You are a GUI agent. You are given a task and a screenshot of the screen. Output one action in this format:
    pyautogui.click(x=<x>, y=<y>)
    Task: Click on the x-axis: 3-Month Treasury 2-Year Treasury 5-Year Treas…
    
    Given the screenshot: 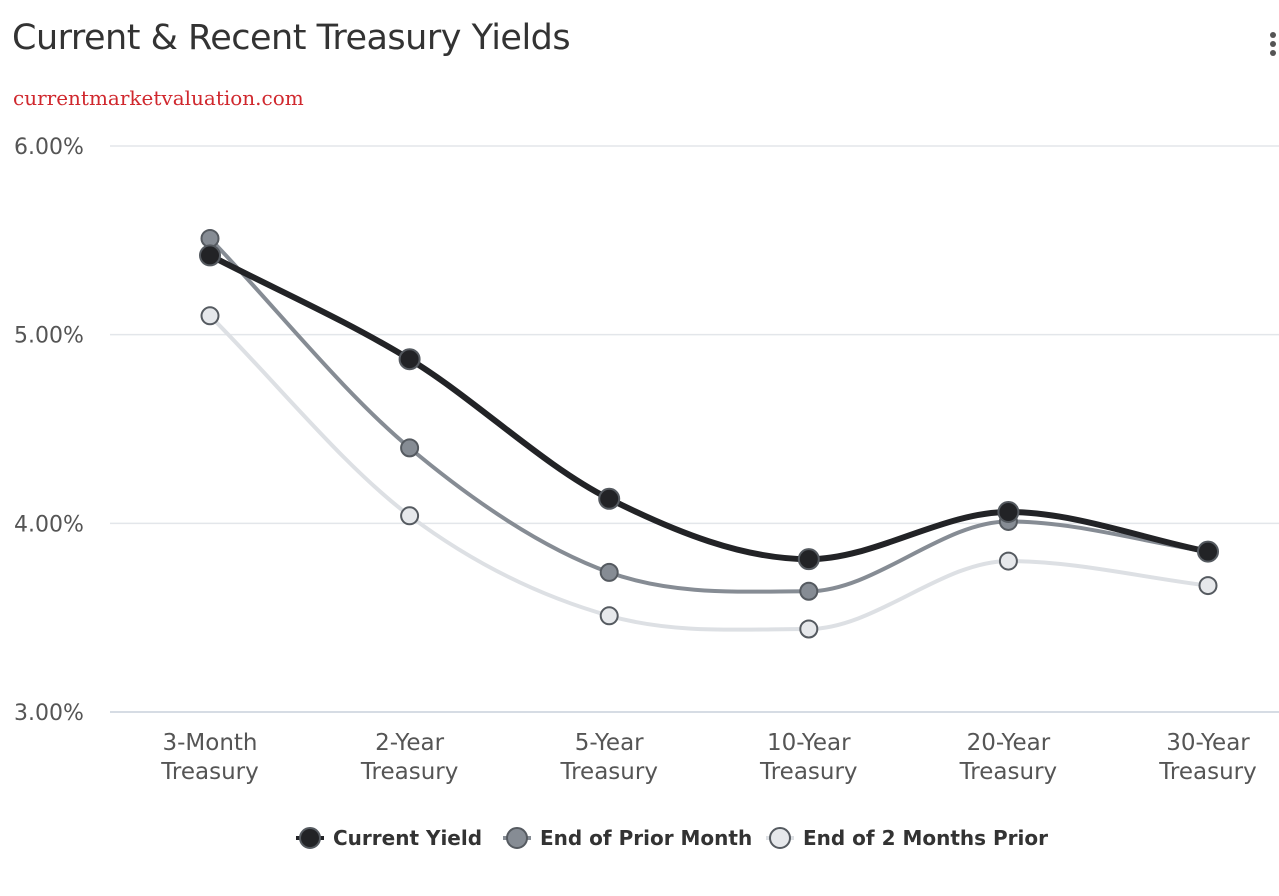 What is the action you would take?
    pyautogui.click(x=708, y=757)
    